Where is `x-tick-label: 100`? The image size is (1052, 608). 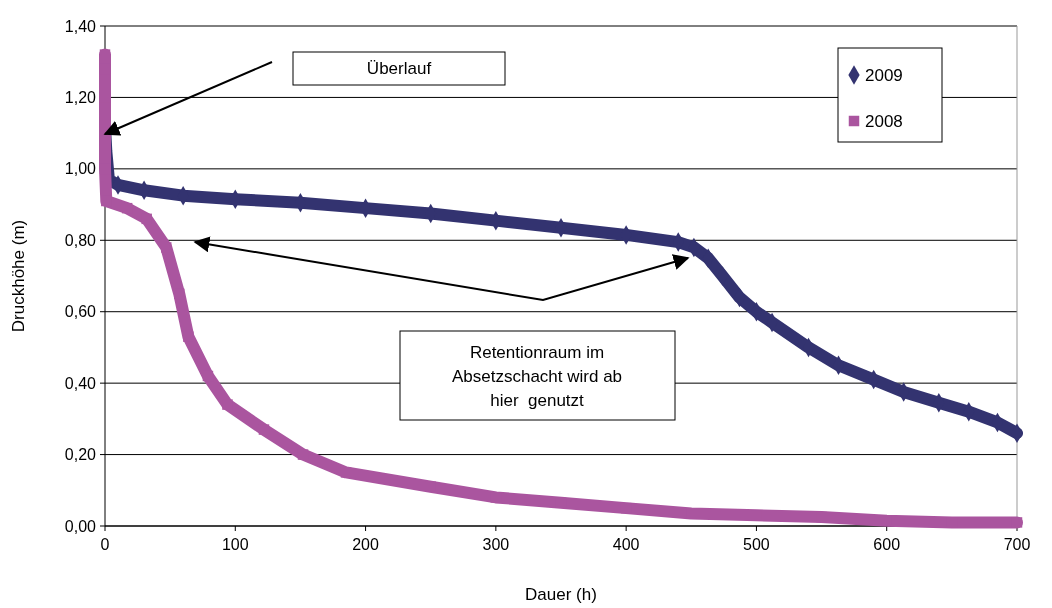 x-tick-label: 100 is located at coordinates (235, 544).